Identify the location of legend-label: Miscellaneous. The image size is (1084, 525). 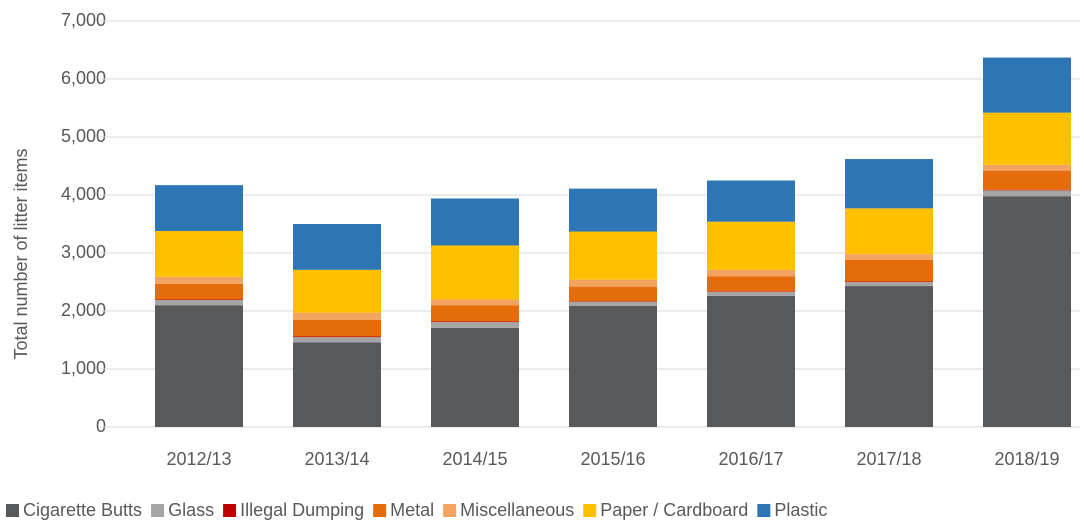
(517, 510).